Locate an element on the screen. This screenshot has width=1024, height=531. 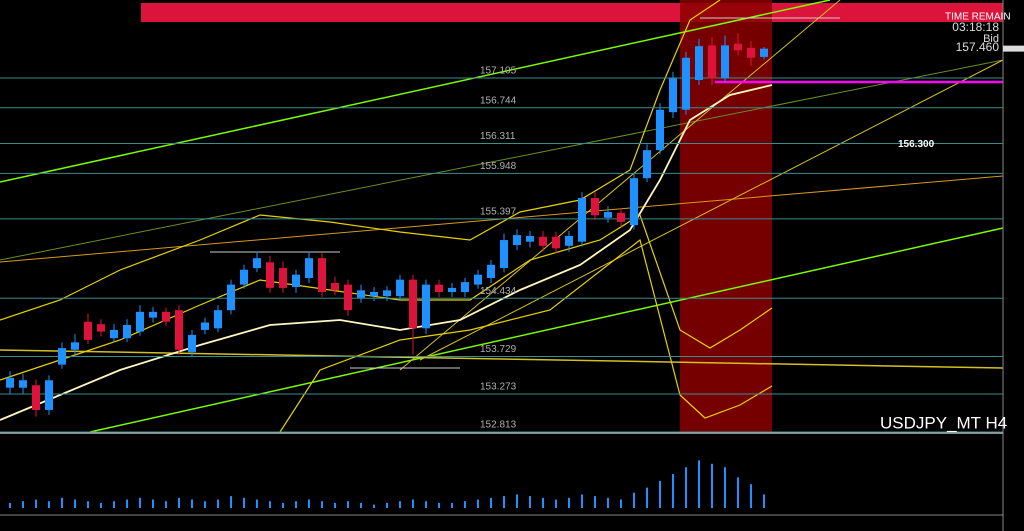
level-label: 156.744 is located at coordinates (498, 100).